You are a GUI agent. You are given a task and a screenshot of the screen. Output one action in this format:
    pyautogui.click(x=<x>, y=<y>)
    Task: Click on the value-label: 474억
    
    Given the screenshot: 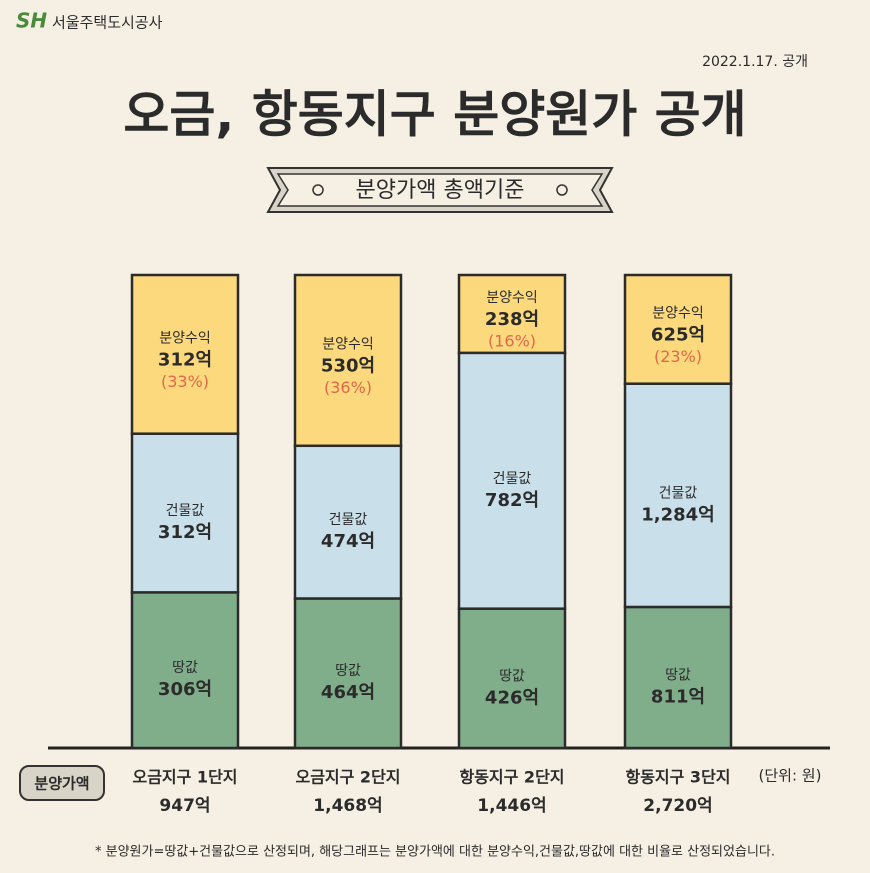 What is the action you would take?
    pyautogui.click(x=348, y=541)
    